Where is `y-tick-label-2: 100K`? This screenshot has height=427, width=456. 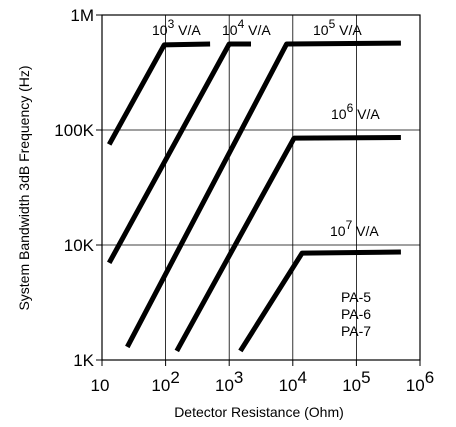
y-tick-label-2: 100K is located at coordinates (74, 130).